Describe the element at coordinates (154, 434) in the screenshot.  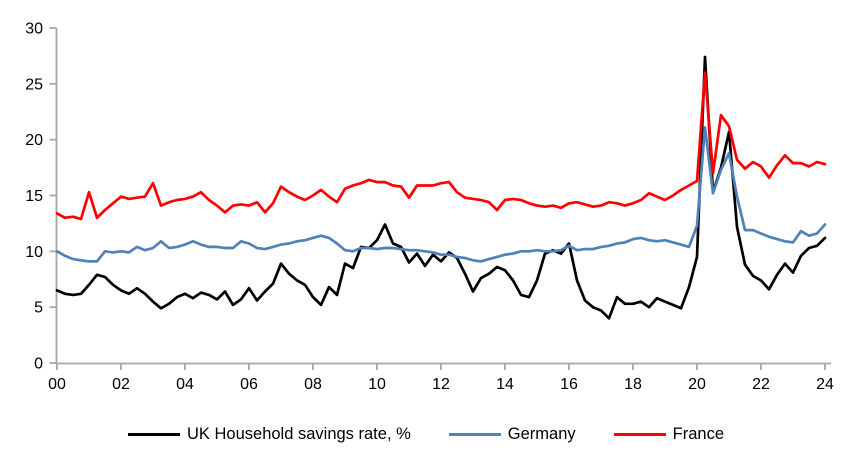
I see `uk-line-swatch-icon` at that location.